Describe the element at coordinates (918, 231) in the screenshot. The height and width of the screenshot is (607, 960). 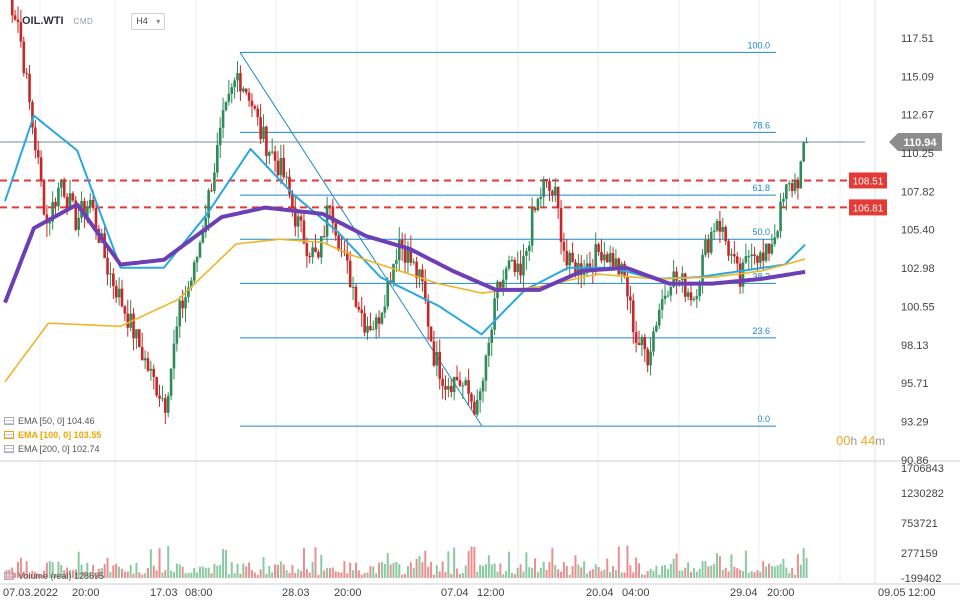
I see `price-tick-label: 105.40` at that location.